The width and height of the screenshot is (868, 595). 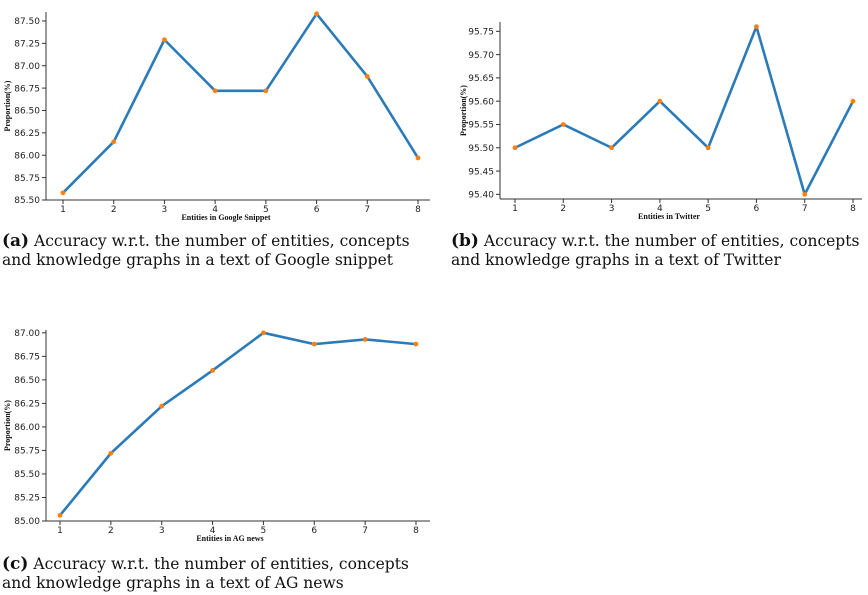 What do you see at coordinates (15, 564) in the screenshot?
I see `caption-c-tag: (c)` at bounding box center [15, 564].